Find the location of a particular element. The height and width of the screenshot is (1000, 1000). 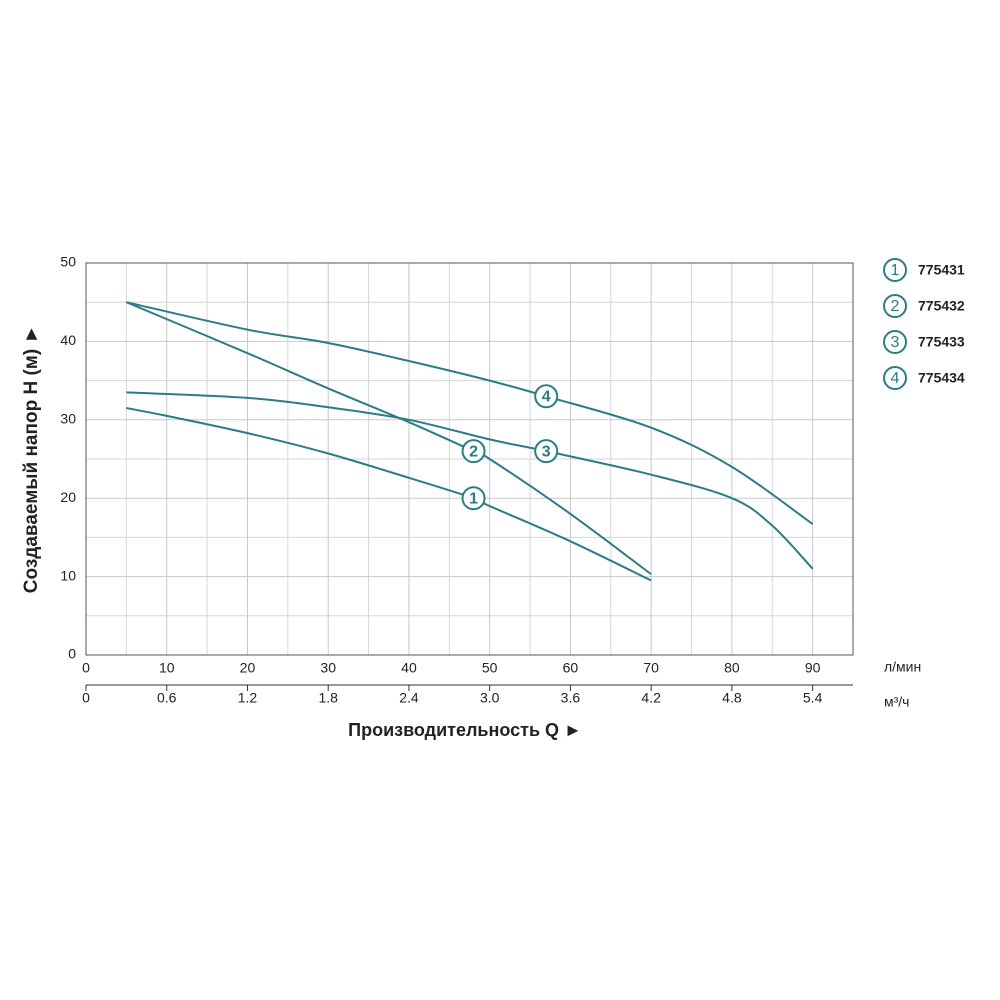

curve-badge-label: 3 is located at coordinates (546, 451).